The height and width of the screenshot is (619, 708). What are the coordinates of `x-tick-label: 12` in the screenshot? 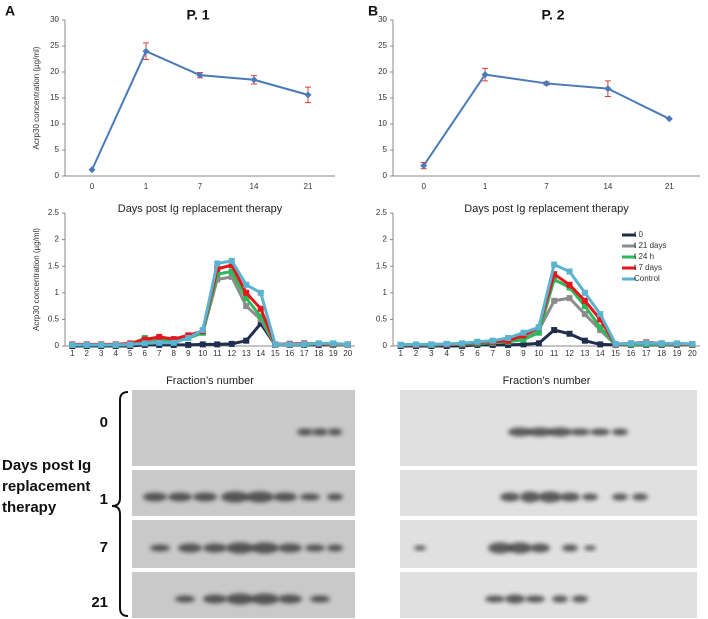 It's located at (231, 353).